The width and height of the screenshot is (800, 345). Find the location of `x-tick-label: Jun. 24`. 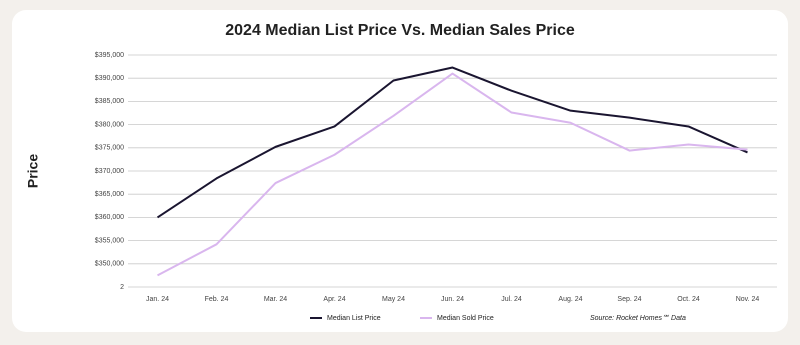

x-tick-label: Jun. 24 is located at coordinates (452, 299).